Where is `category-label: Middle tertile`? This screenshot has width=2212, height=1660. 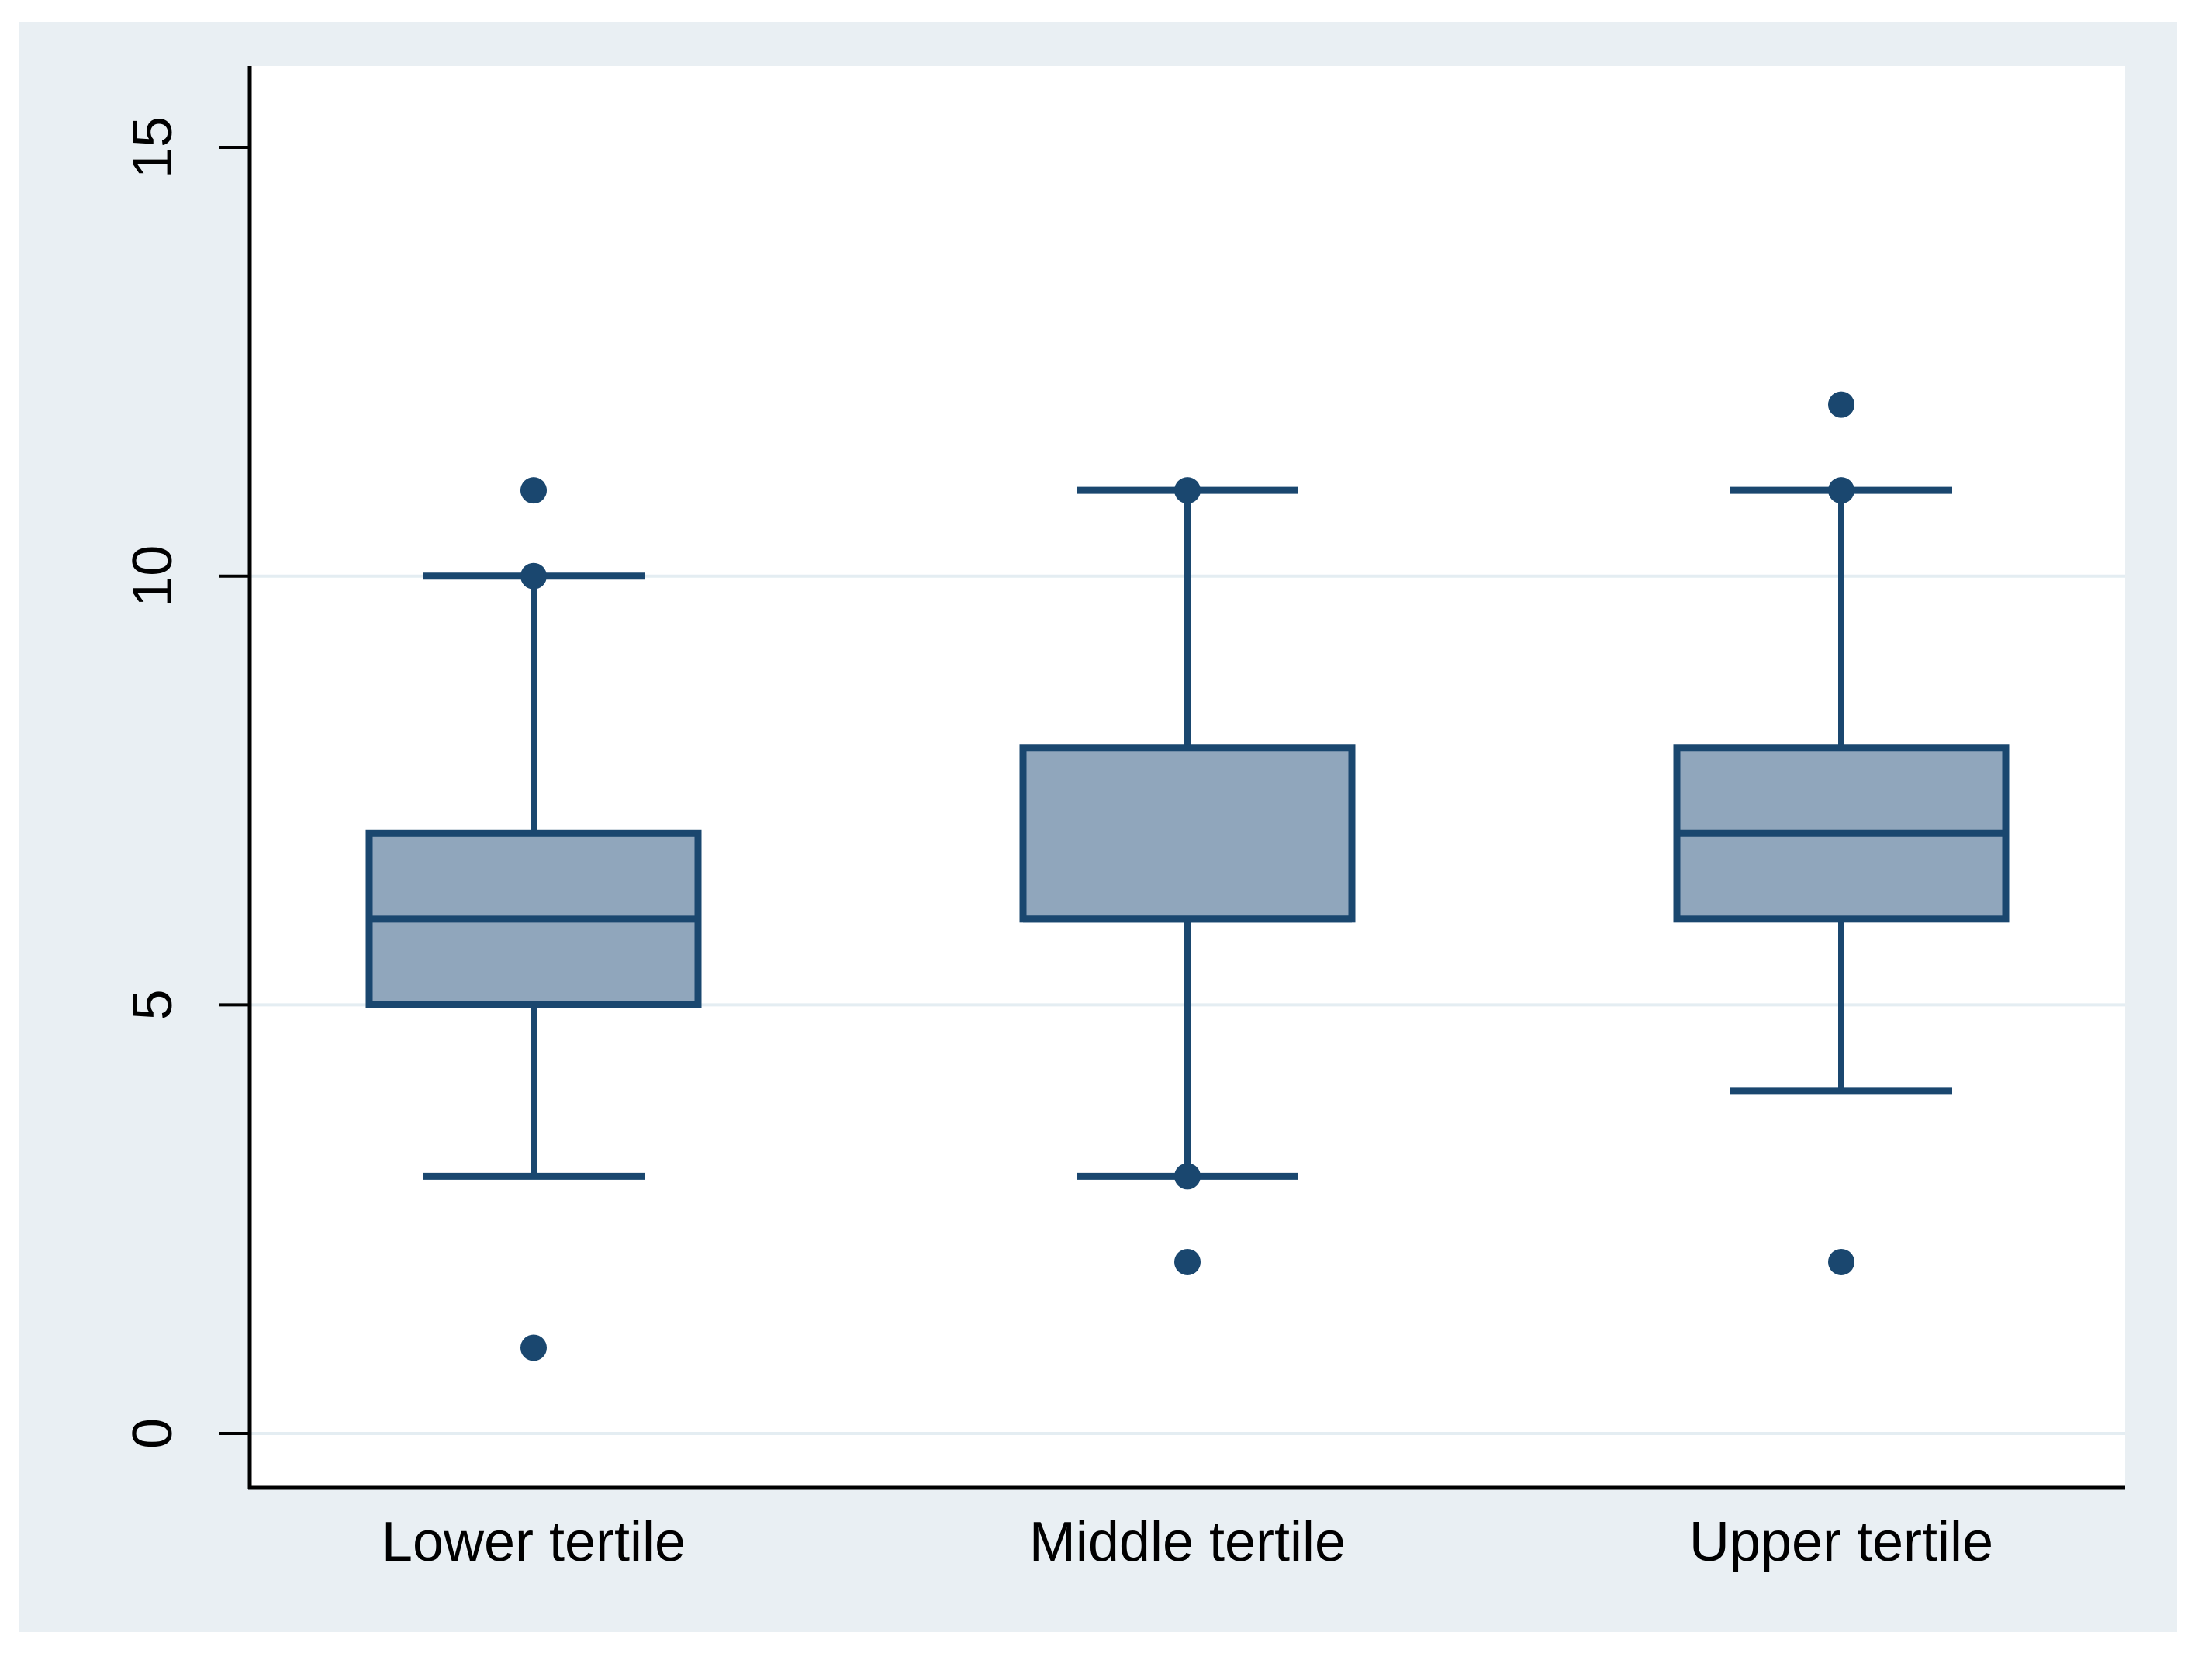 category-label: Middle tertile is located at coordinates (1187, 1542).